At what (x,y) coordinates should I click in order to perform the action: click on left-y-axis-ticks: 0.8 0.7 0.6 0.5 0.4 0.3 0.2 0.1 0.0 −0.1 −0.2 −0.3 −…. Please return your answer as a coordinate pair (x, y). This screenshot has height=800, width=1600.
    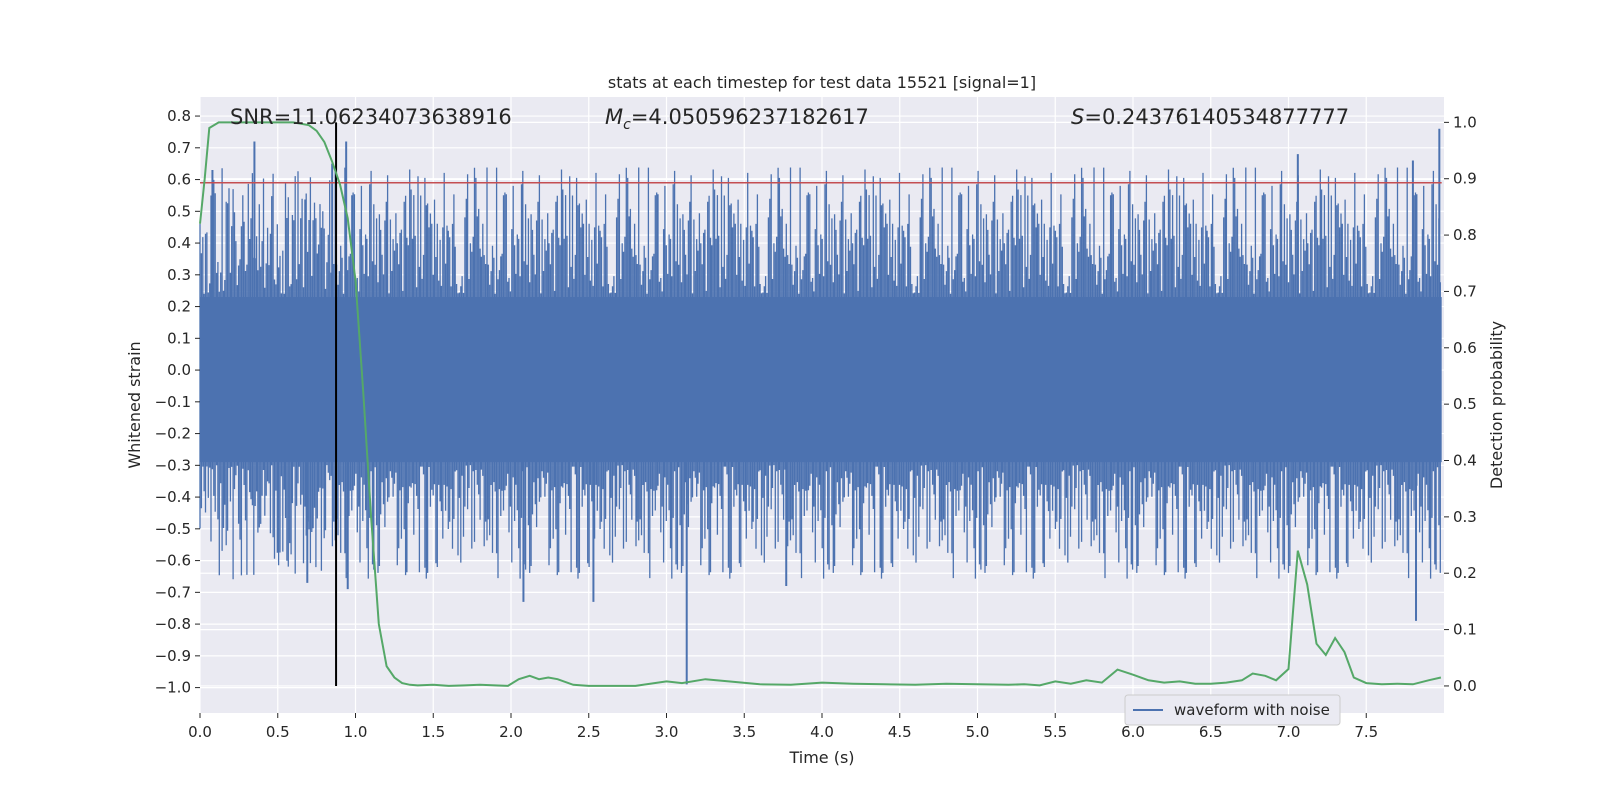
    Looking at the image, I should click on (177, 402).